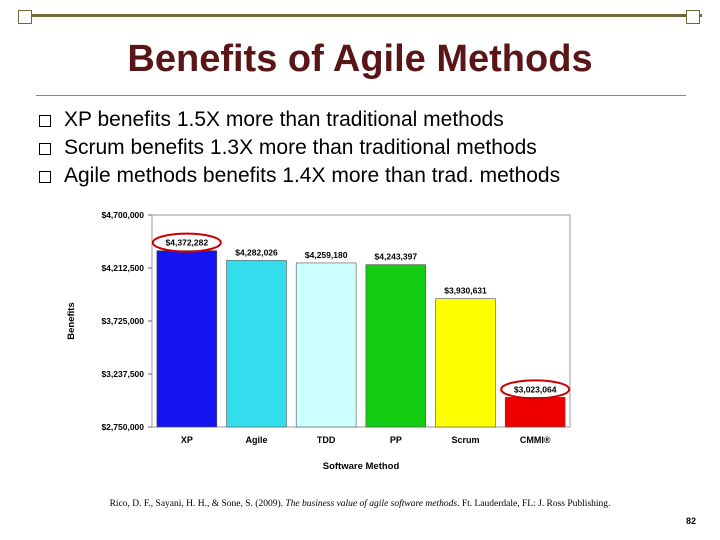  What do you see at coordinates (187, 440) in the screenshot?
I see `x-tick-label: XP` at bounding box center [187, 440].